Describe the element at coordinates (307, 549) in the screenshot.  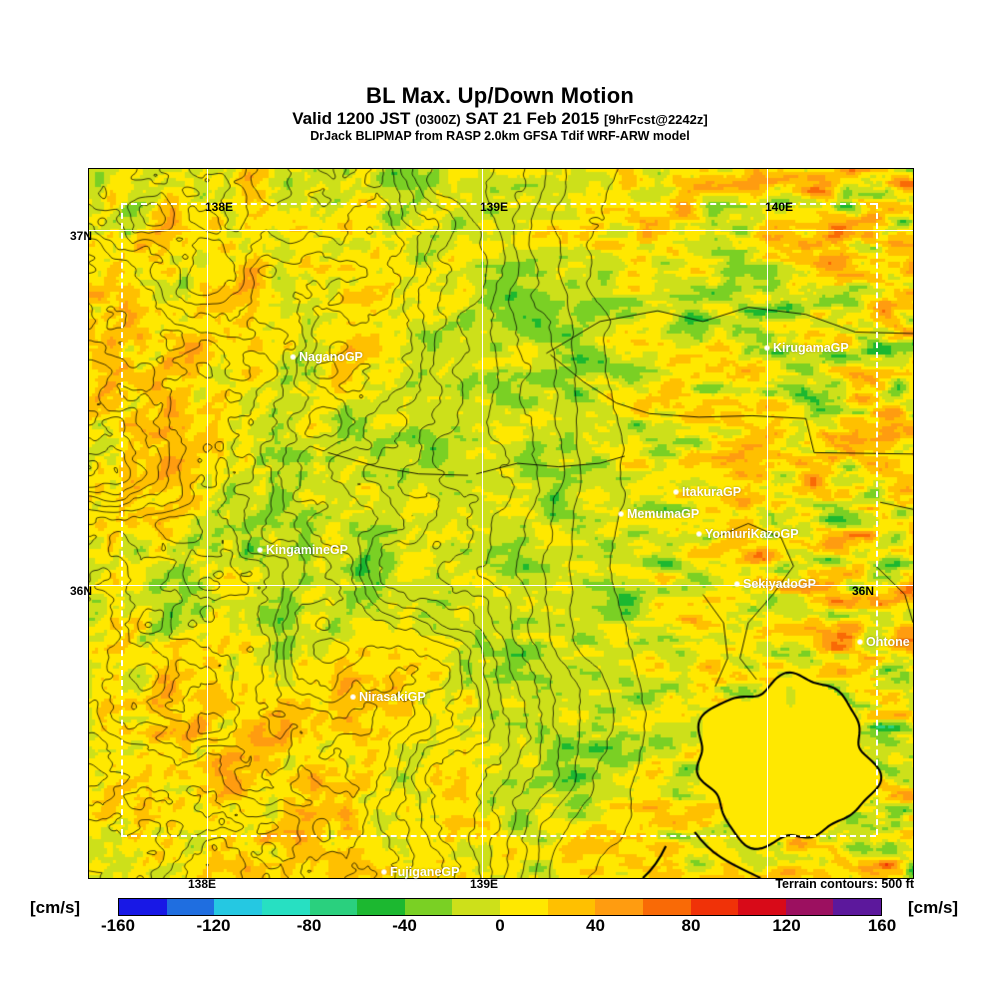
I see `station-label: KingamineGP` at that location.